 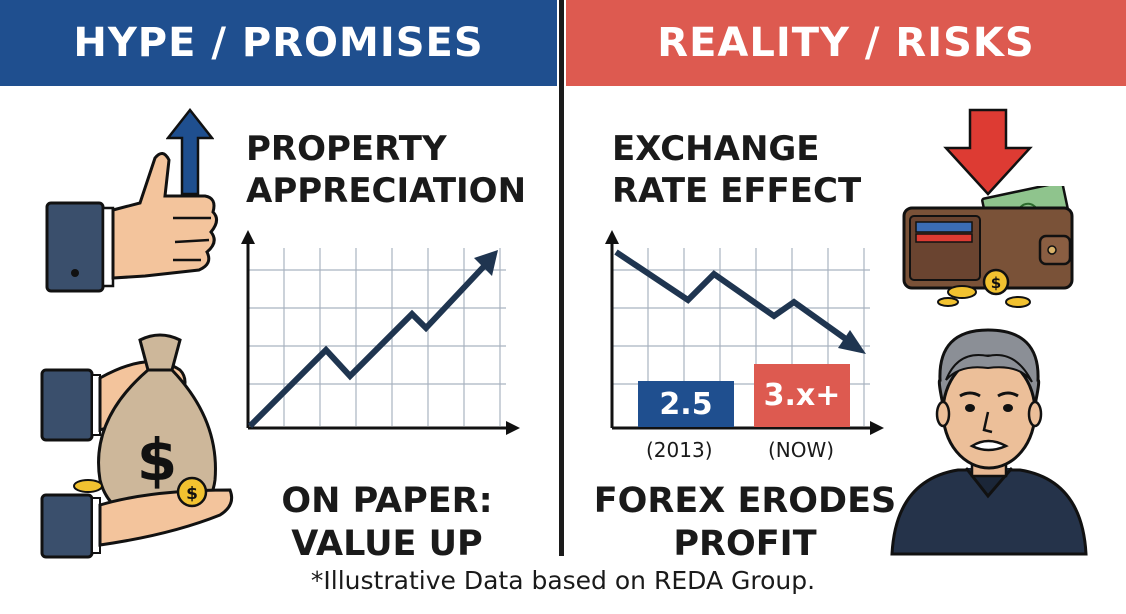 I want to click on bar-label-now: (NOW), so click(x=801, y=450).